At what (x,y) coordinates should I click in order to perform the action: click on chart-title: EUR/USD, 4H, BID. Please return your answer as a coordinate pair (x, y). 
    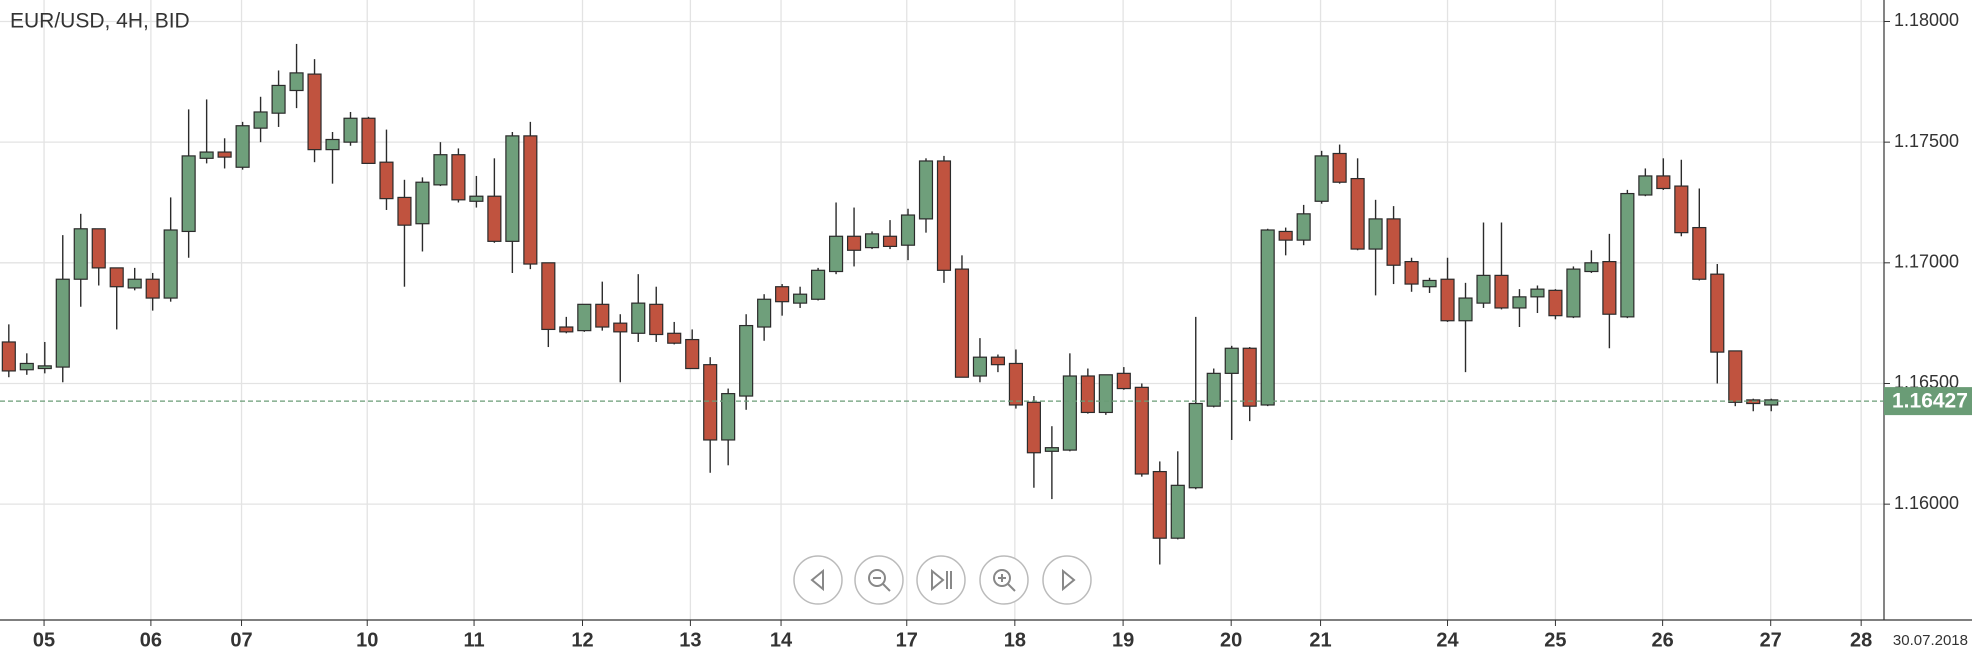
    Looking at the image, I should click on (100, 21).